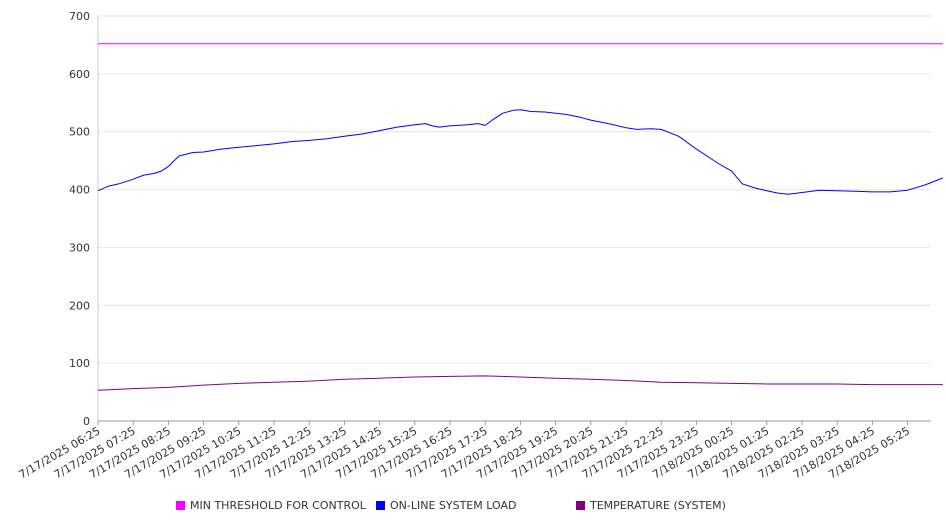  I want to click on legend-item: ON-LINE SYSTEM LOAD, so click(446, 505).